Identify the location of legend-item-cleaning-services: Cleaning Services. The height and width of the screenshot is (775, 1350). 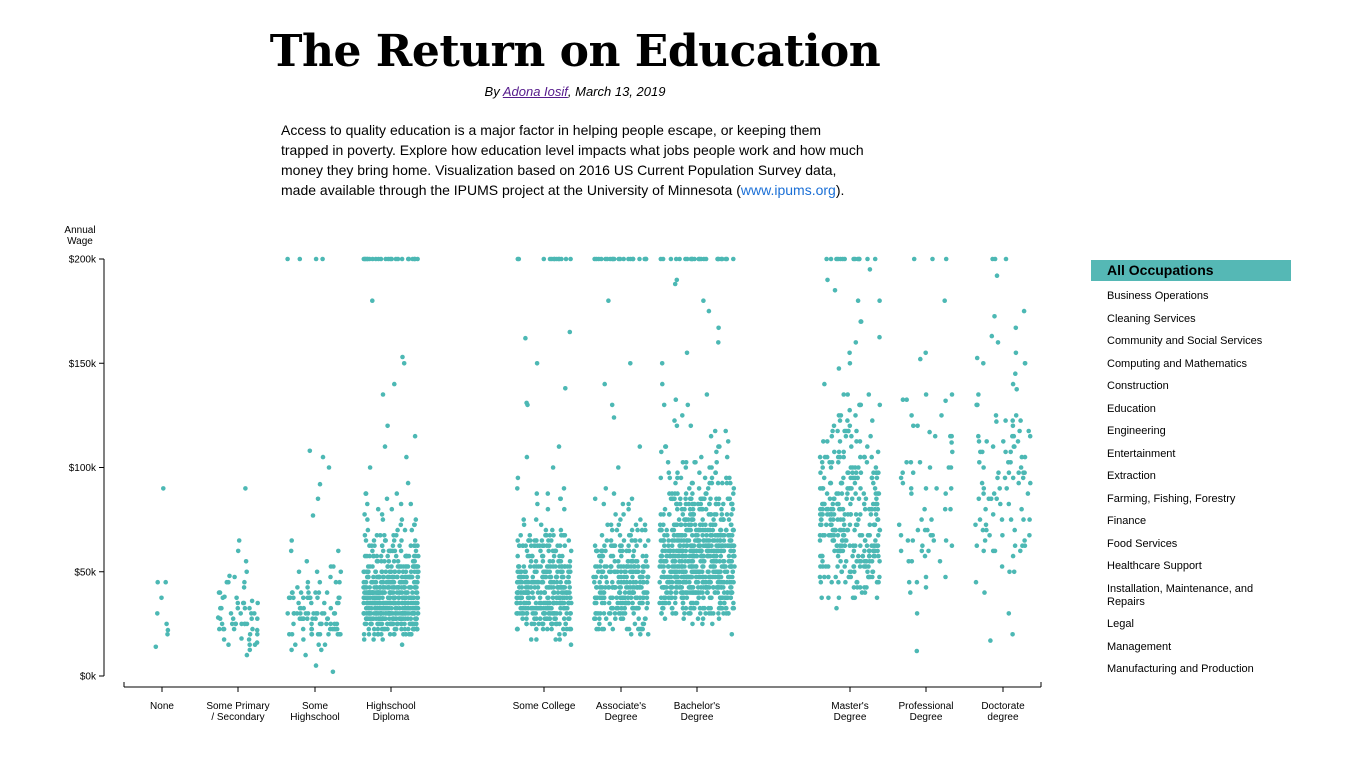
(1151, 318).